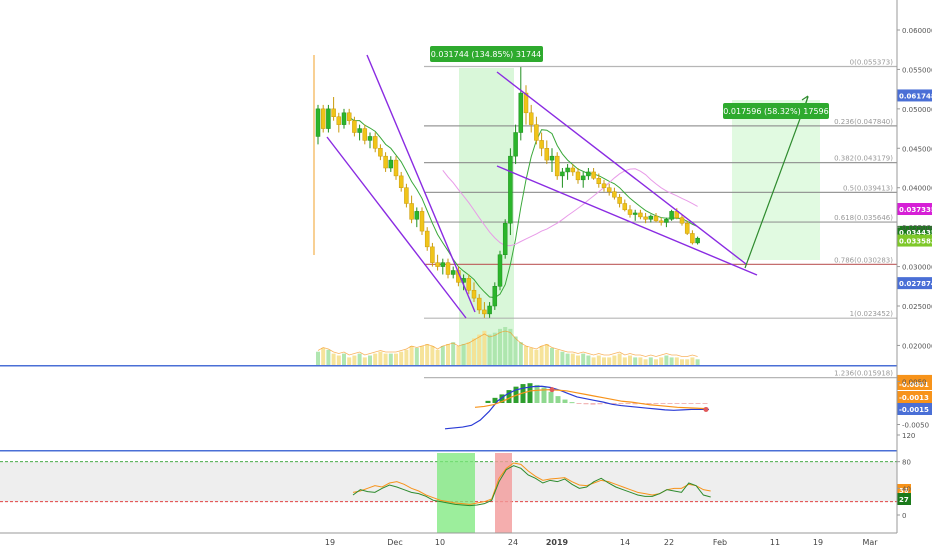  Describe the element at coordinates (914, 383) in the screenshot. I see `macd-tick-label: 0.0050` at that location.